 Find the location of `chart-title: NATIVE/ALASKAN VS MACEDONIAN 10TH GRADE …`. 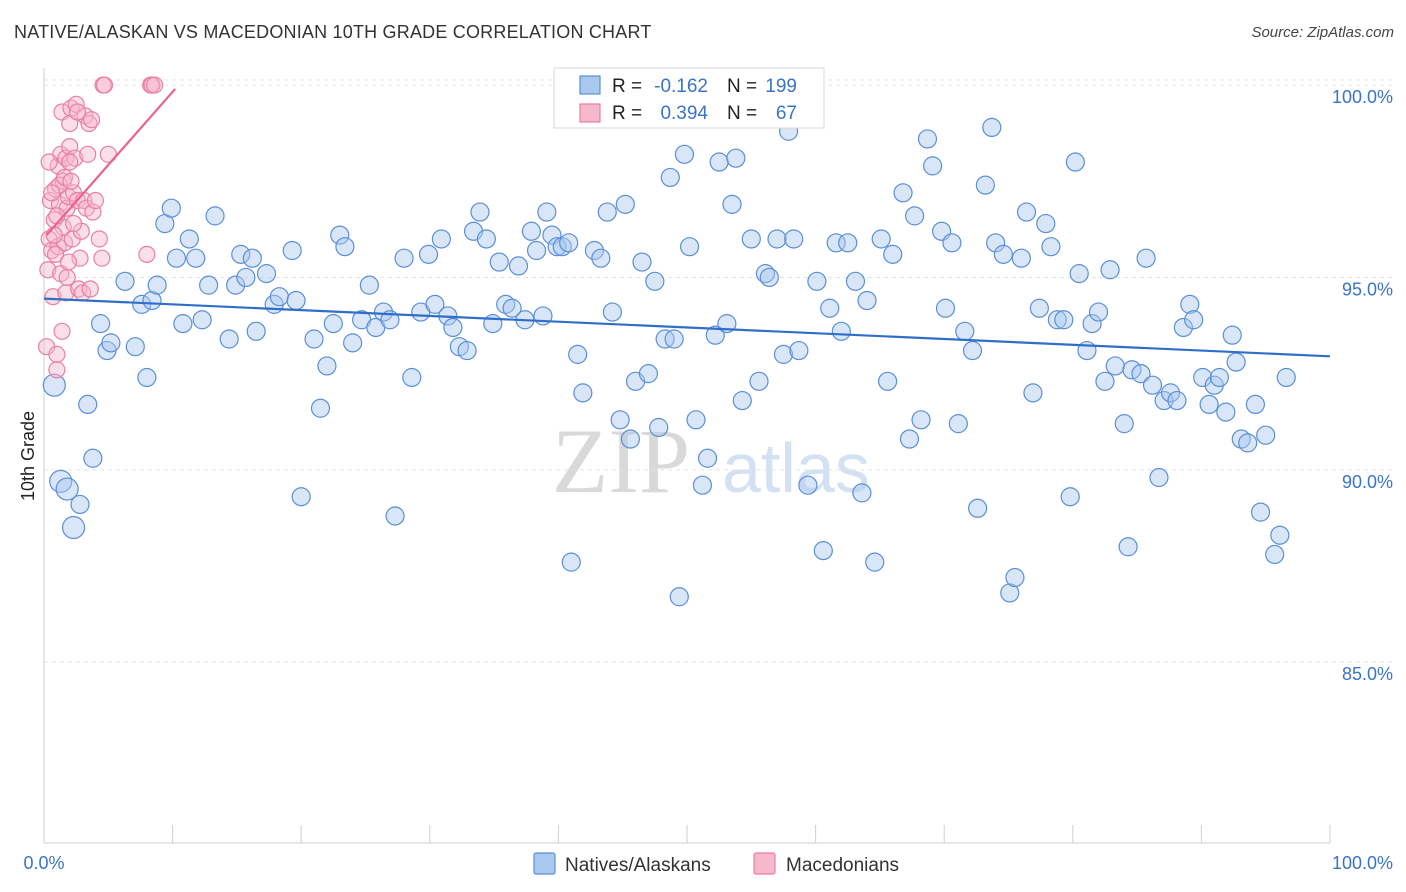

chart-title: NATIVE/ALASKAN VS MACEDONIAN 10TH GRADE … is located at coordinates (333, 32).